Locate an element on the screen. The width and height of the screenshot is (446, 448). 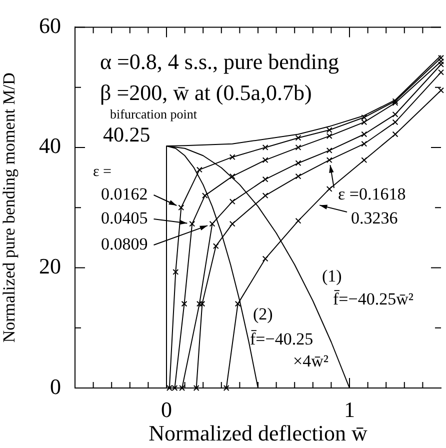
x-axis-title: Normalized deflection w̄ is located at coordinates (258, 433).